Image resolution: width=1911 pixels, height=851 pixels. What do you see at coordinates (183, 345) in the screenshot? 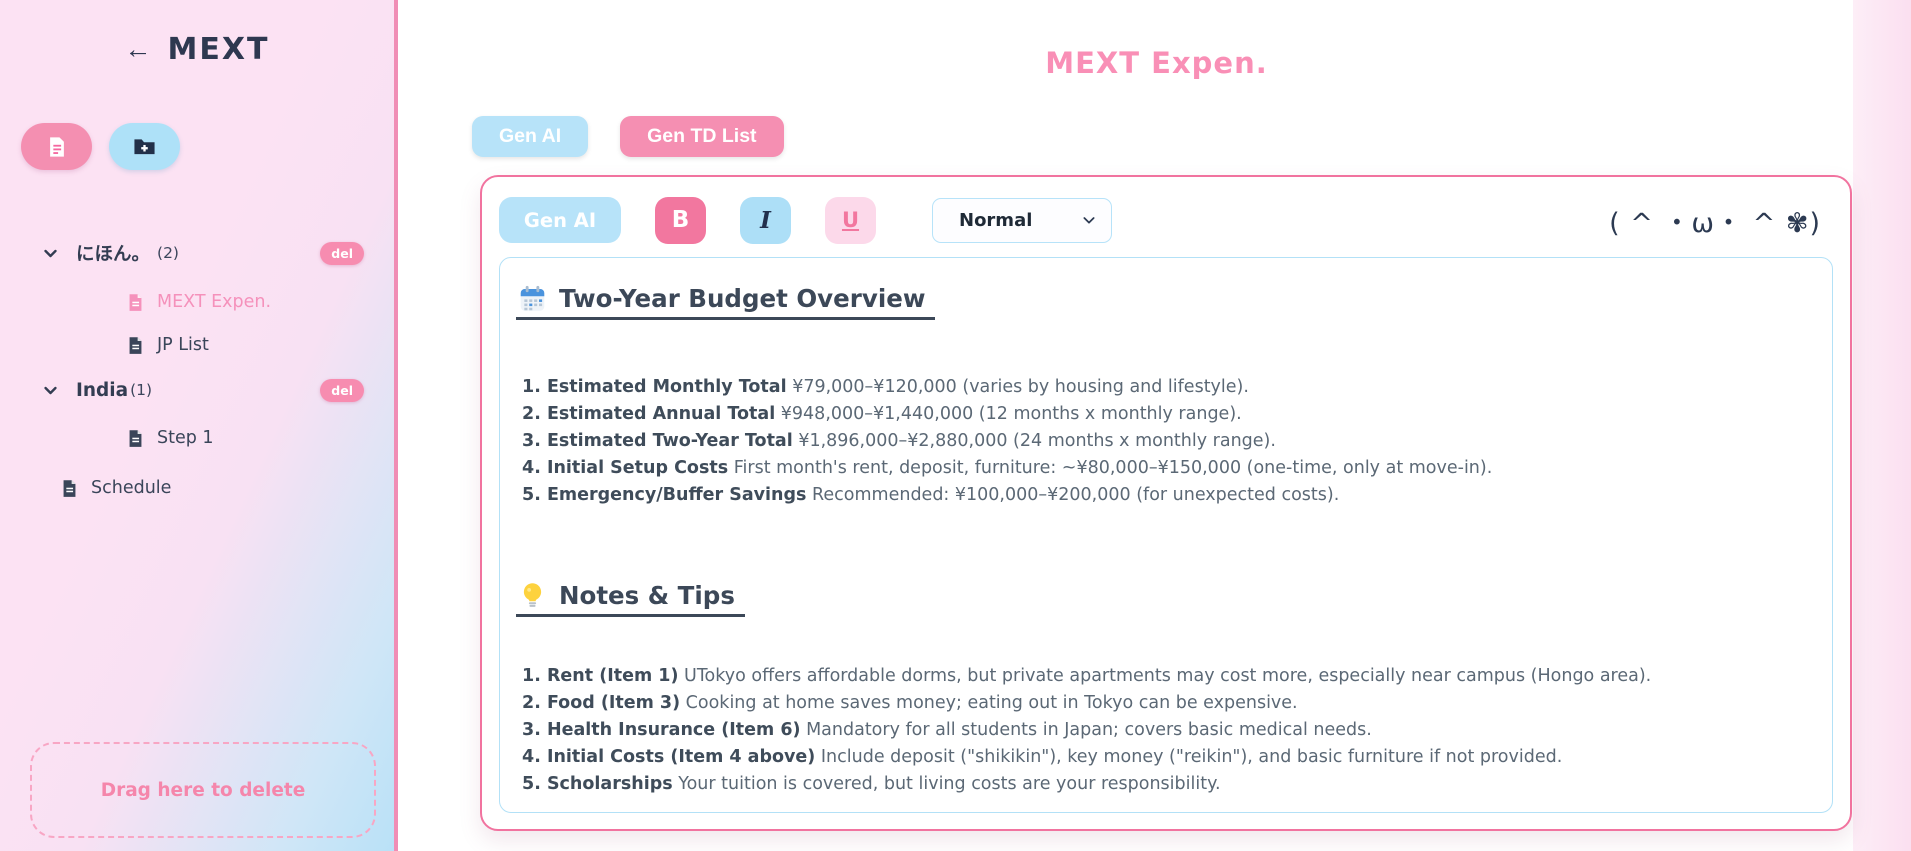
I see `file-label: JP List` at bounding box center [183, 345].